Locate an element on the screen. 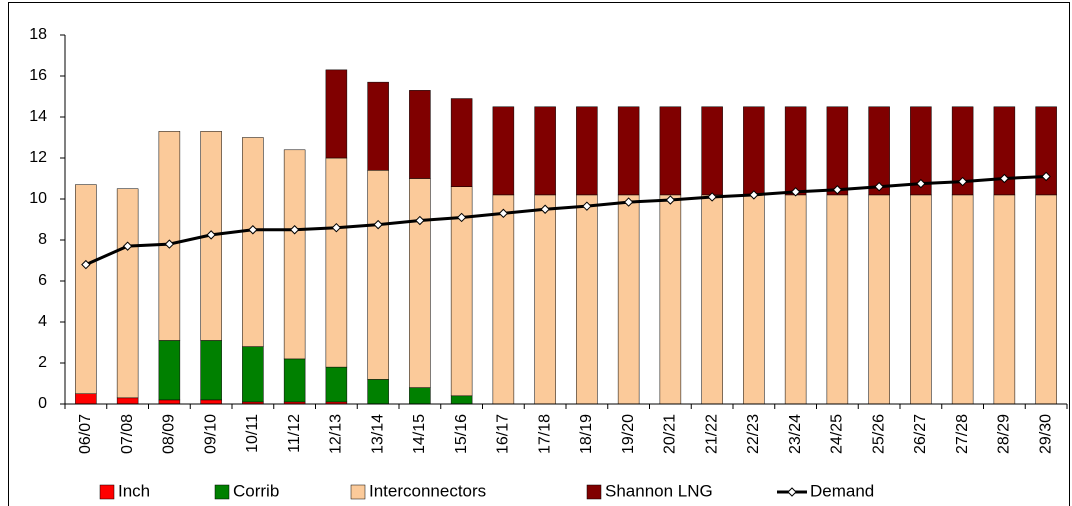  y-tick-label: 8 is located at coordinates (42, 239).